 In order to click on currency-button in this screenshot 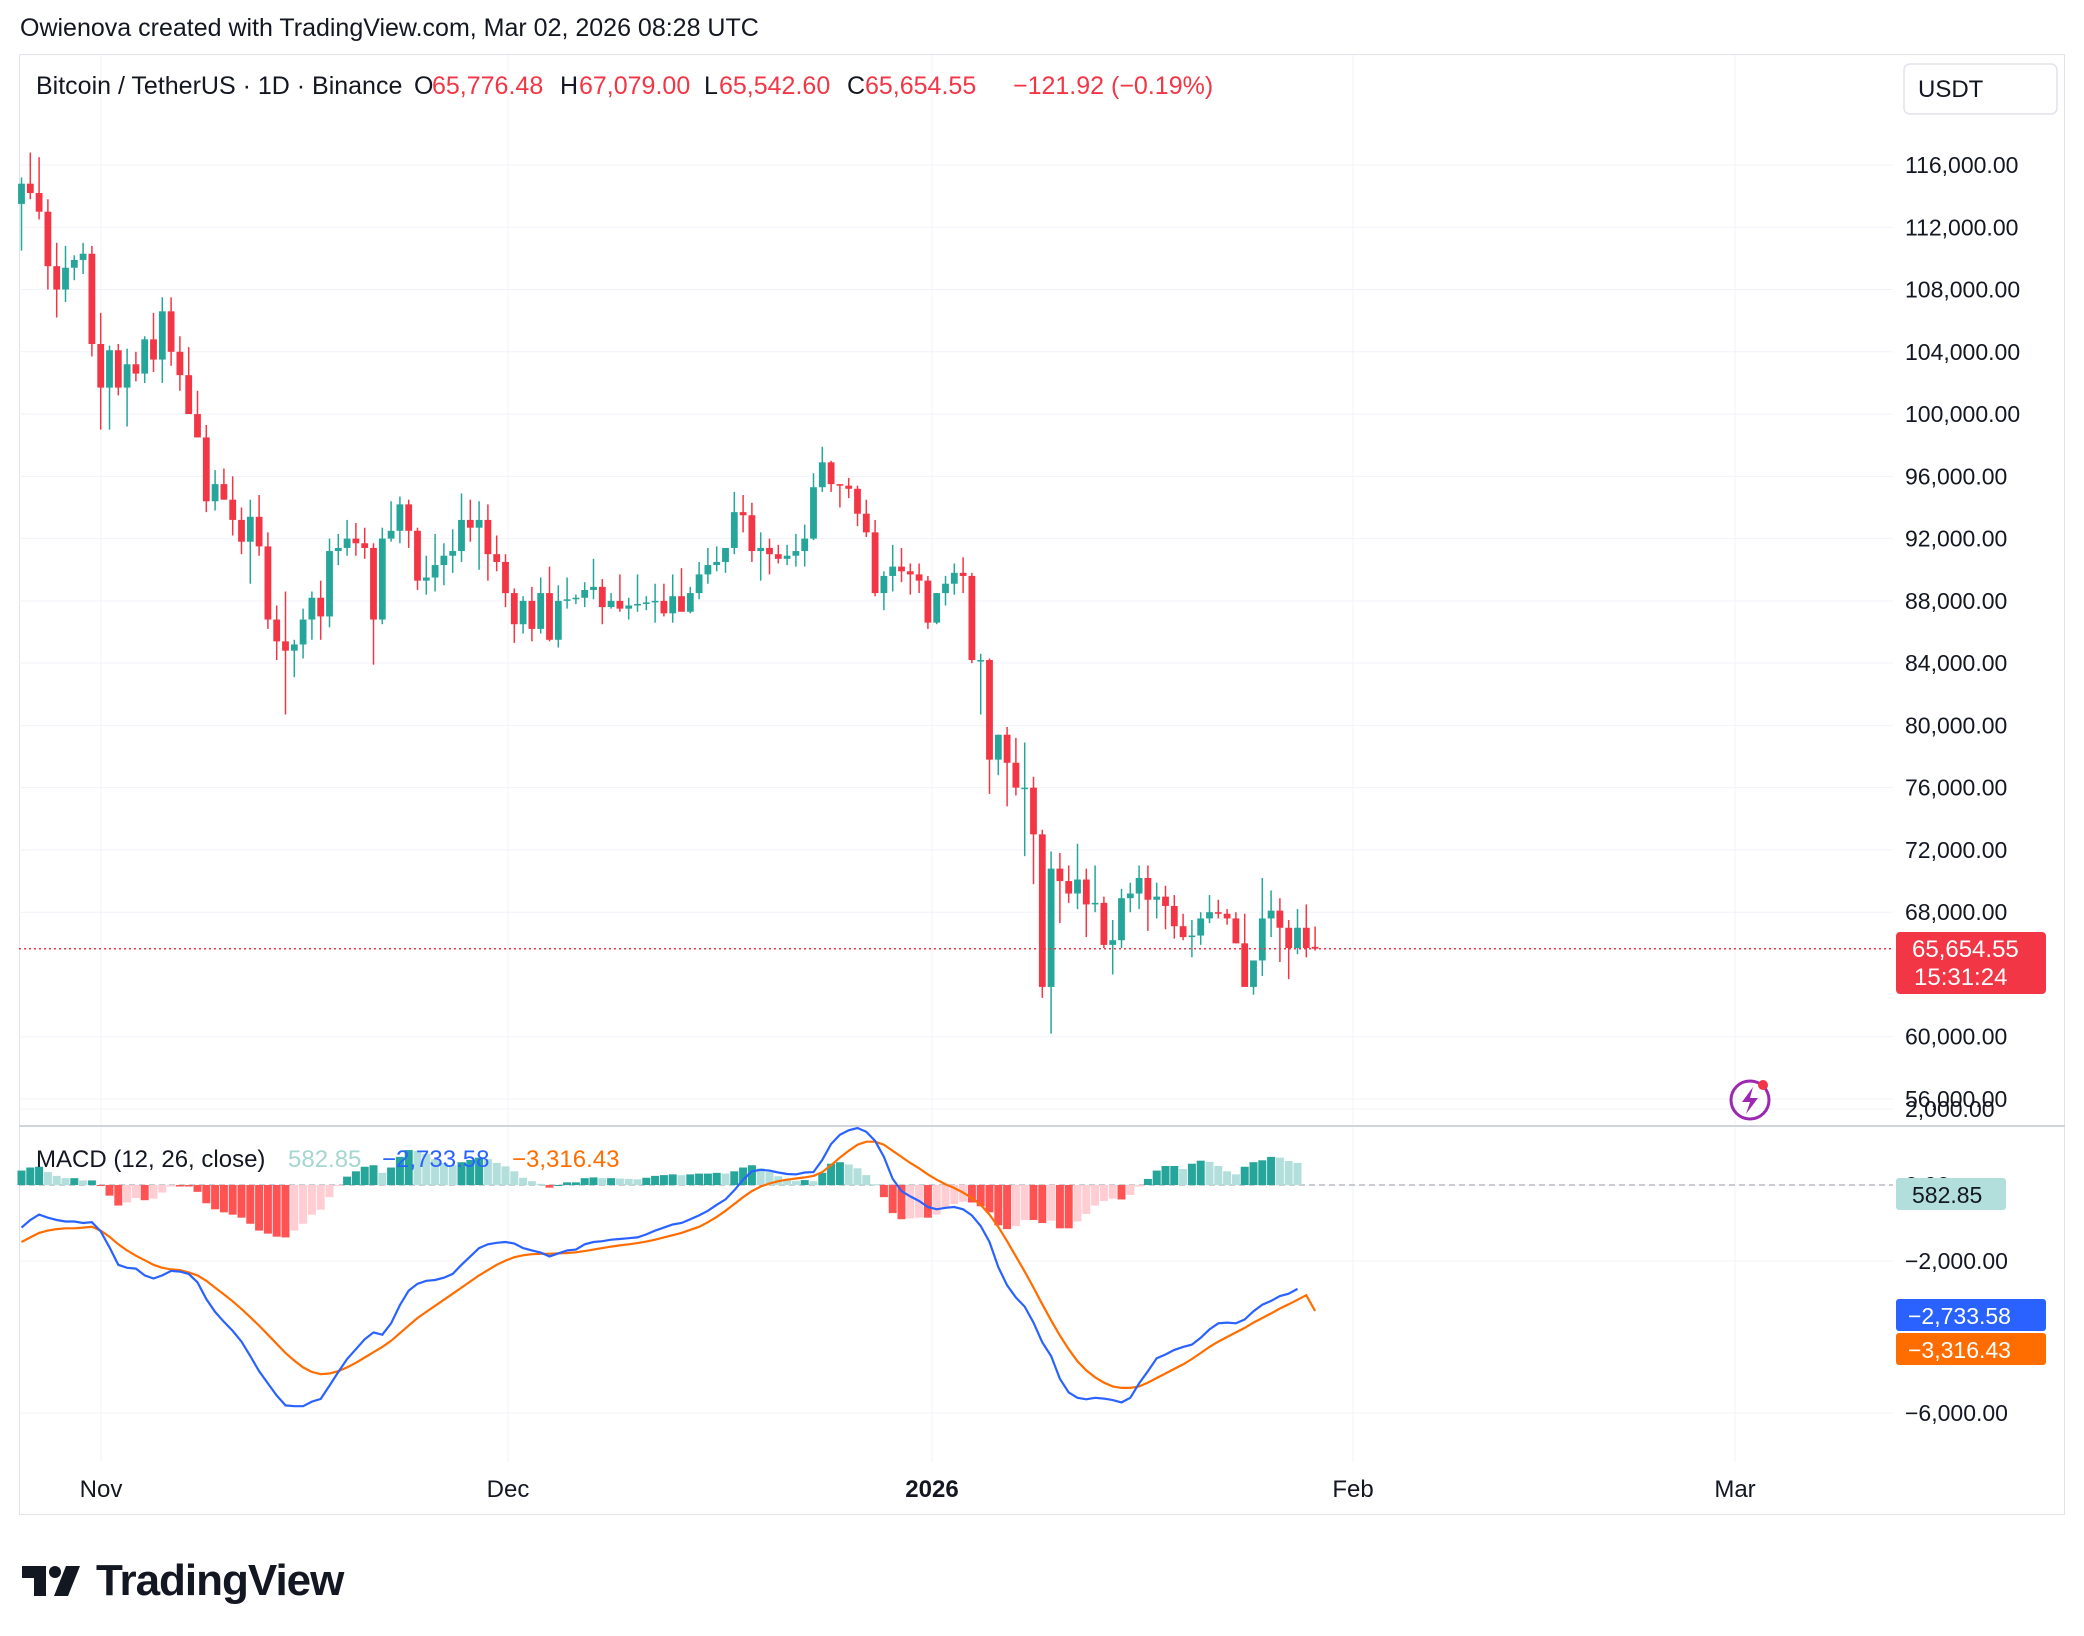, I will do `click(1980, 89)`.